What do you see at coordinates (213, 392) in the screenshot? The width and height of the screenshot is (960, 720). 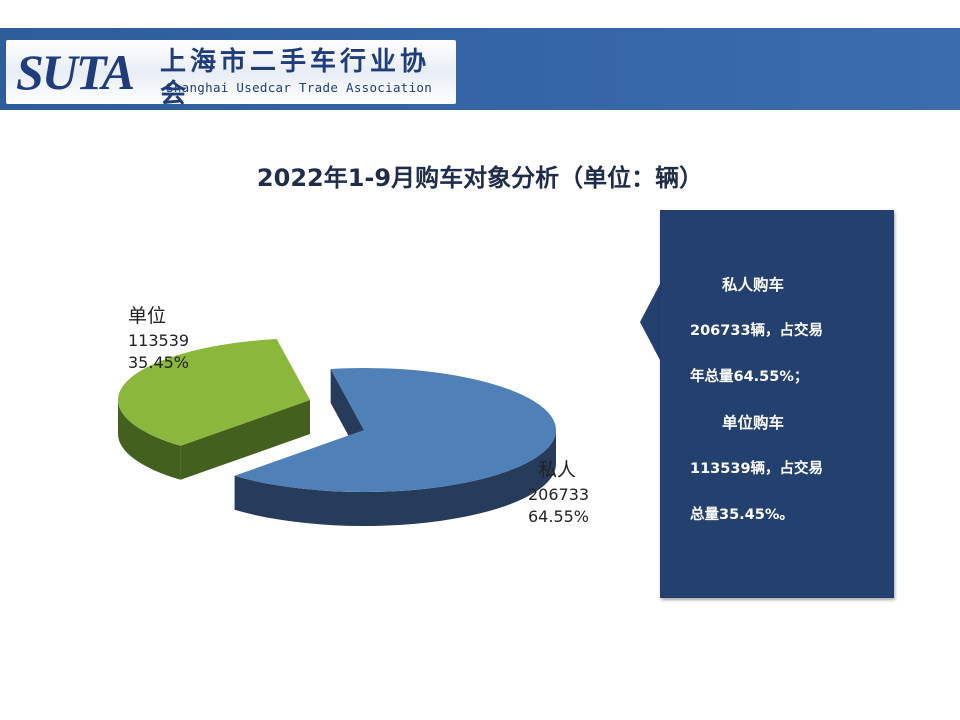 I see `pie-slice-unit` at bounding box center [213, 392].